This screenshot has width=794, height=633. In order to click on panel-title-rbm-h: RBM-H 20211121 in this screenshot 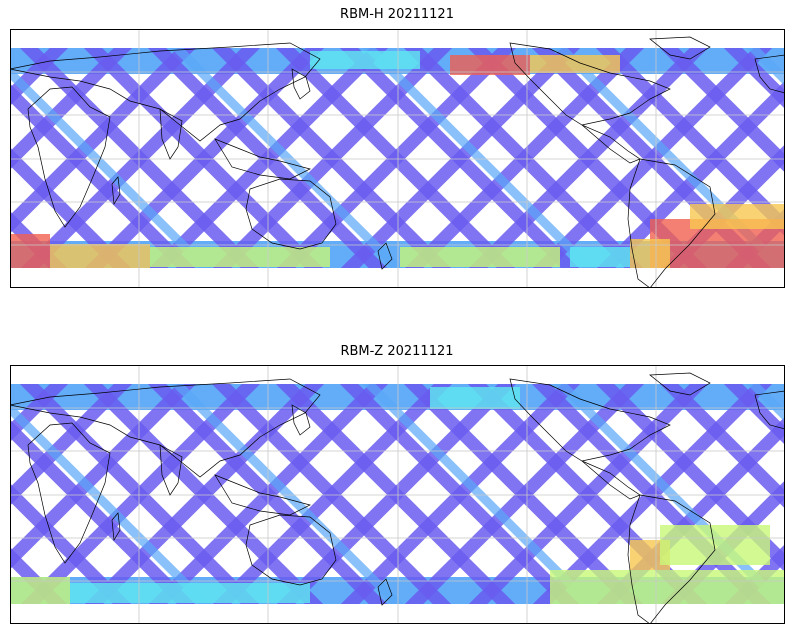, I will do `click(397, 14)`.